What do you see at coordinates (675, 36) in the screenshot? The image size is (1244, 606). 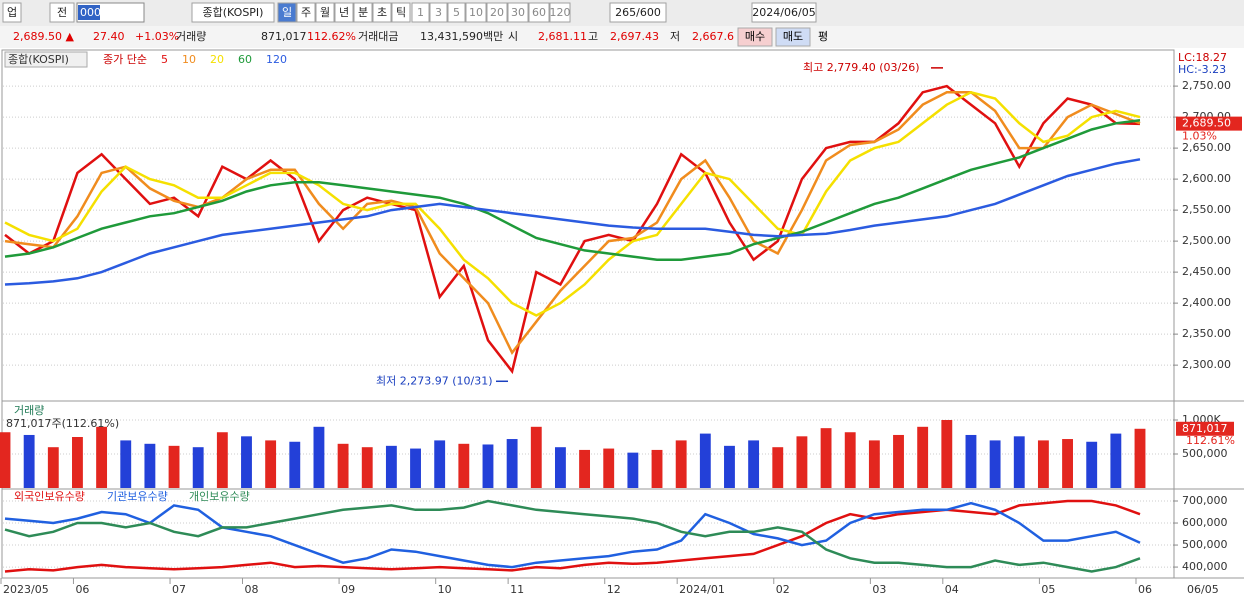 I see `quote-low_label: 저` at bounding box center [675, 36].